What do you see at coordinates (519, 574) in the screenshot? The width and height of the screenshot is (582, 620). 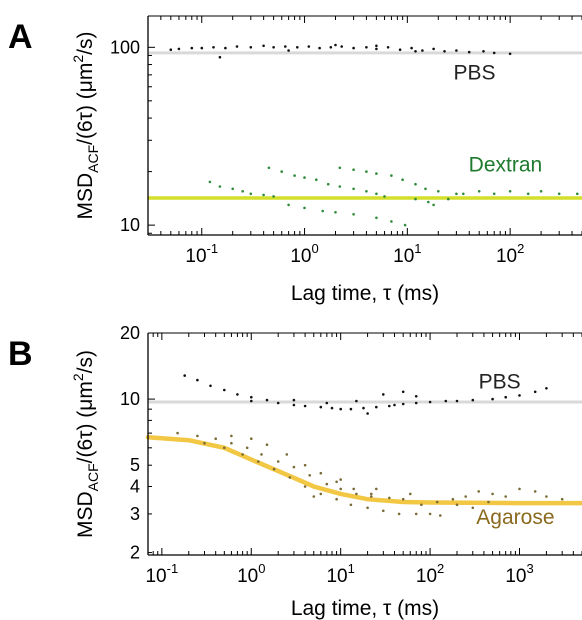 I see `x-tick-label: 10³` at bounding box center [519, 574].